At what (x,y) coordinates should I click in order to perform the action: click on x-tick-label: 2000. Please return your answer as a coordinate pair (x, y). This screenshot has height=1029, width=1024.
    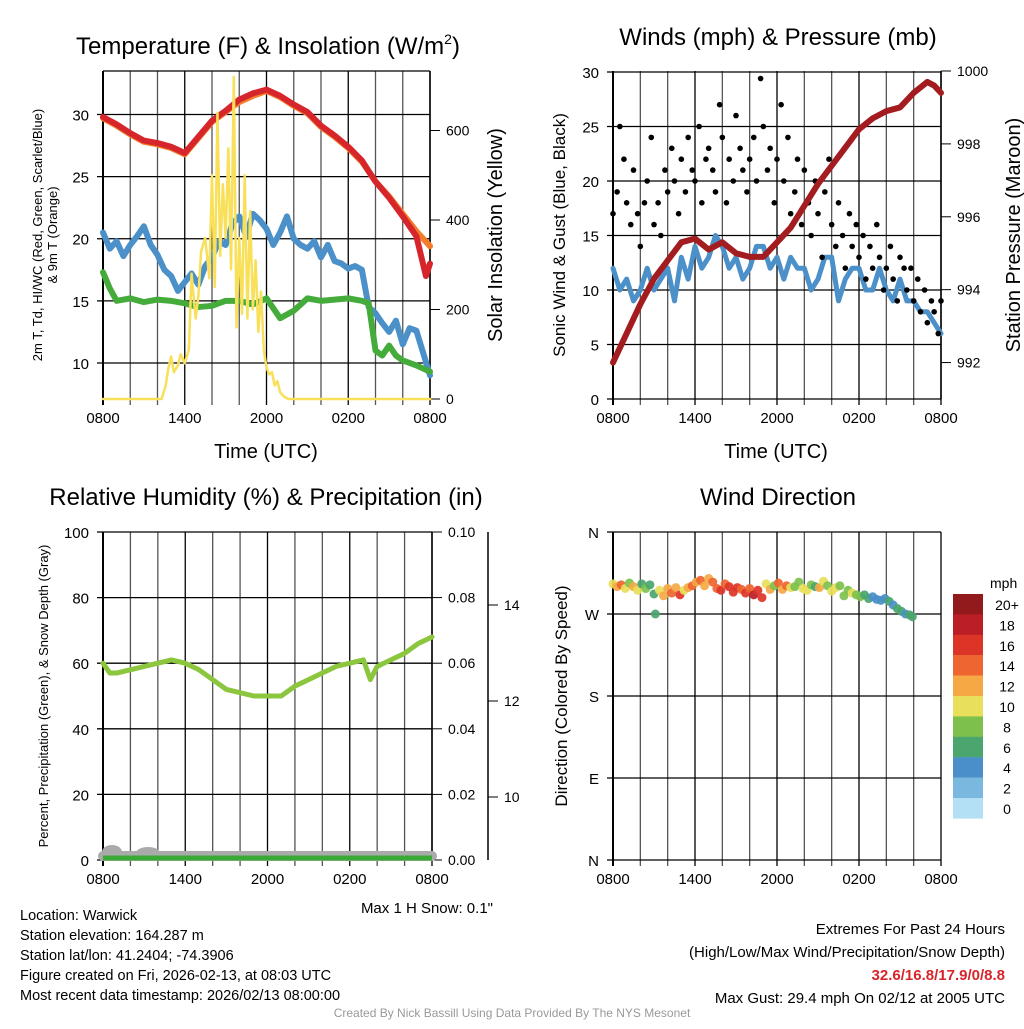
    Looking at the image, I should click on (266, 418).